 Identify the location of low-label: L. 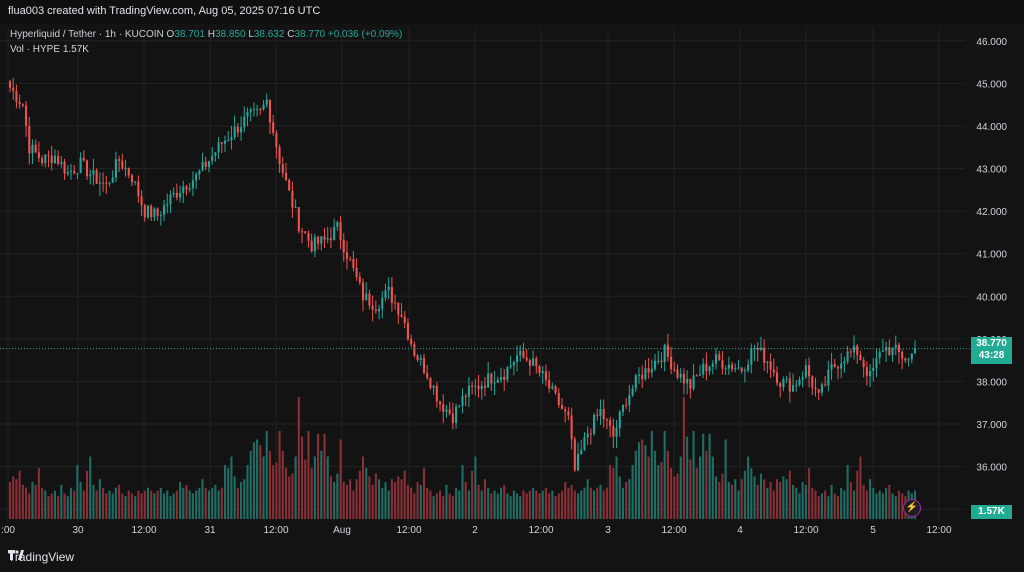
(251, 34).